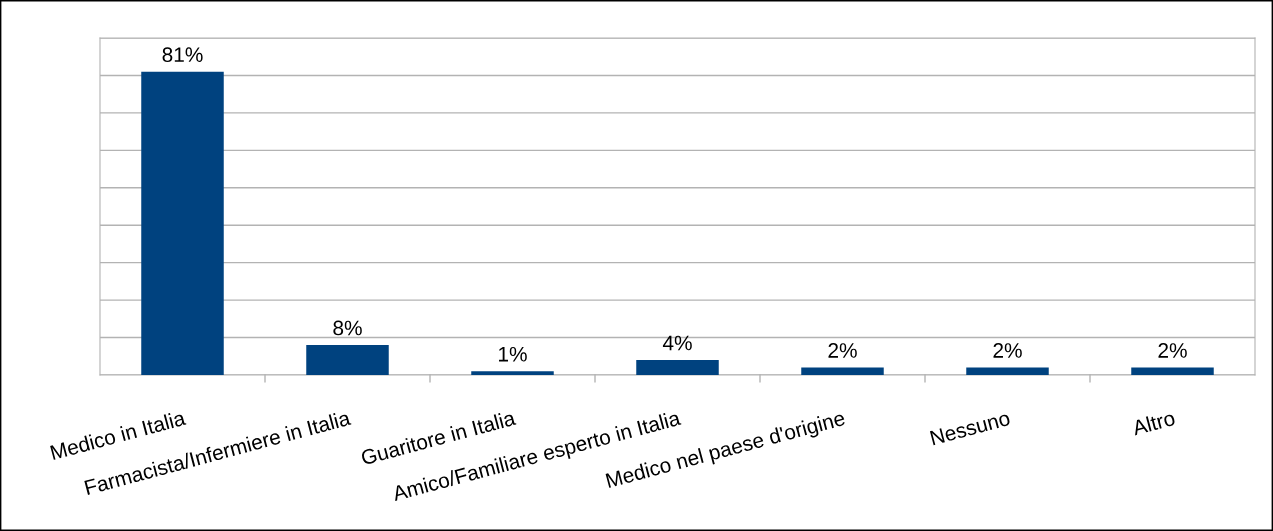  Describe the element at coordinates (347, 328) in the screenshot. I see `data-label: 8%` at that location.